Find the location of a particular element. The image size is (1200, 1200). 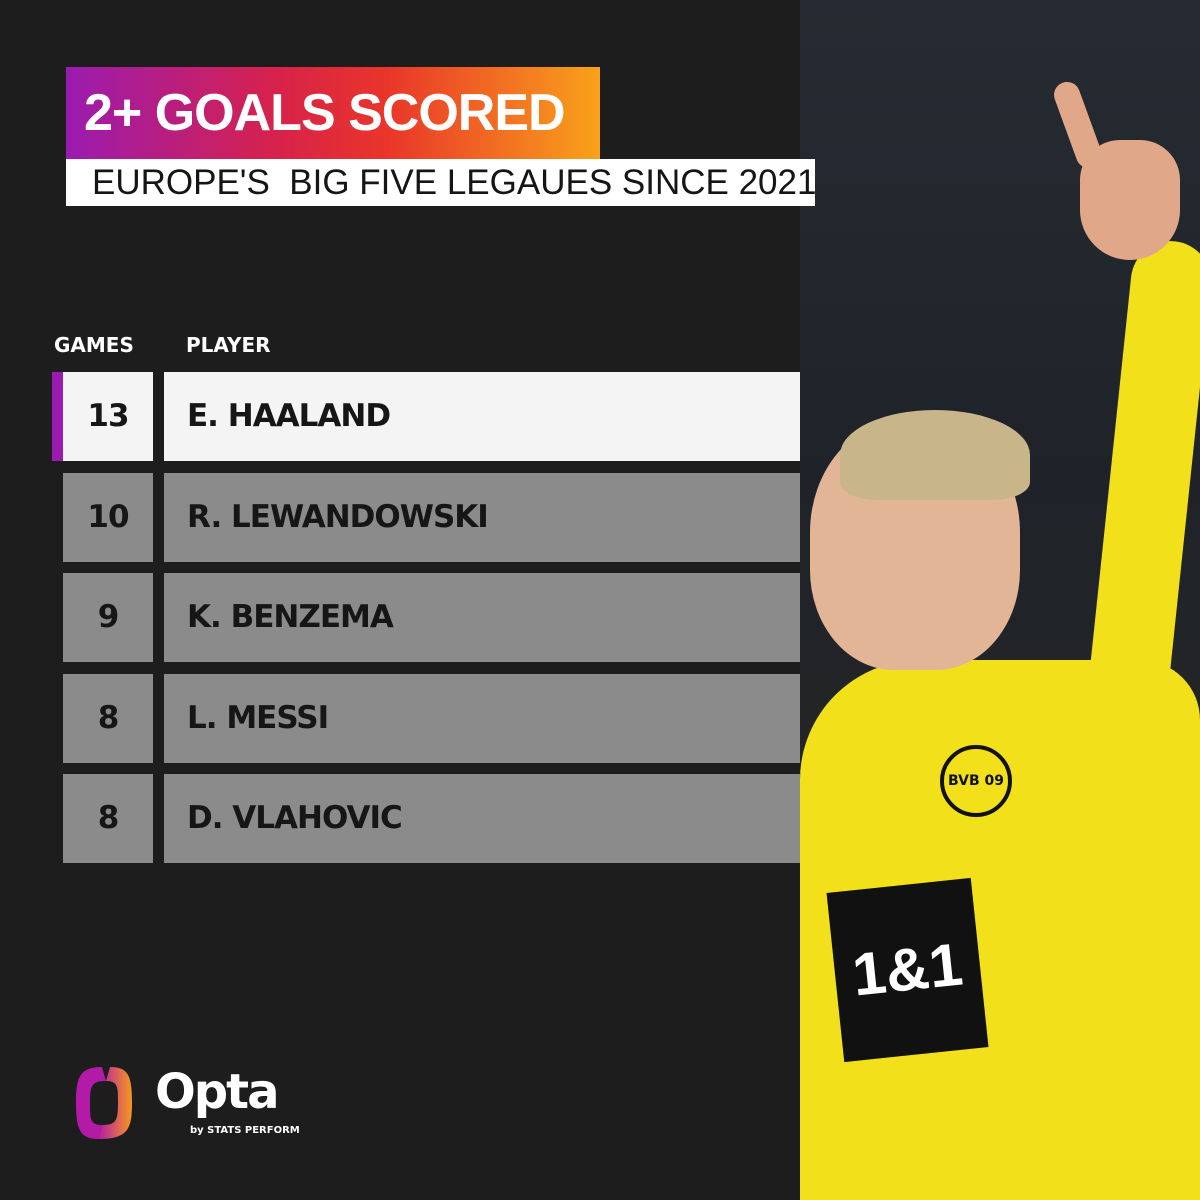

games-cell: 9 is located at coordinates (108, 617).